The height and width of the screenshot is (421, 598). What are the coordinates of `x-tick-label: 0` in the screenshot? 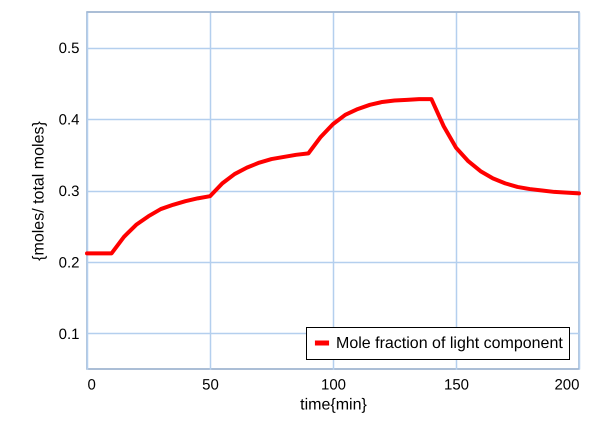 It's located at (92, 385).